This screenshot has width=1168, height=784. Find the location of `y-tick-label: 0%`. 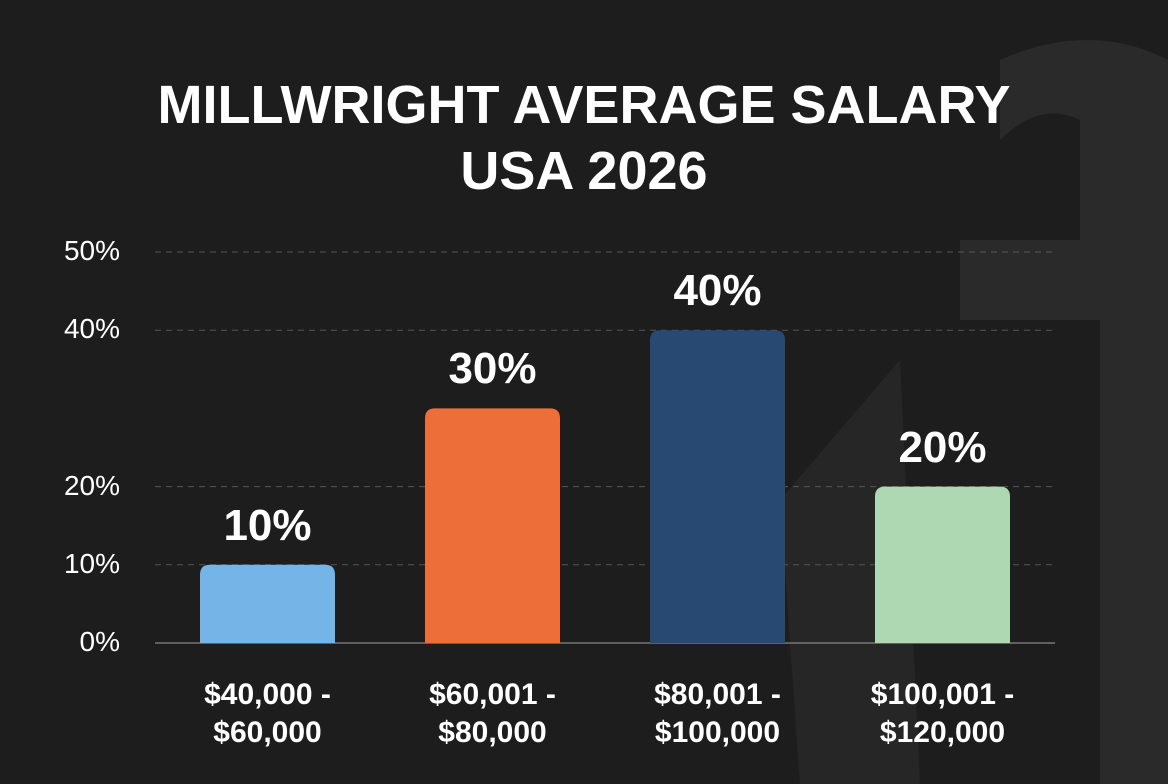

y-tick-label: 0% is located at coordinates (99, 641).